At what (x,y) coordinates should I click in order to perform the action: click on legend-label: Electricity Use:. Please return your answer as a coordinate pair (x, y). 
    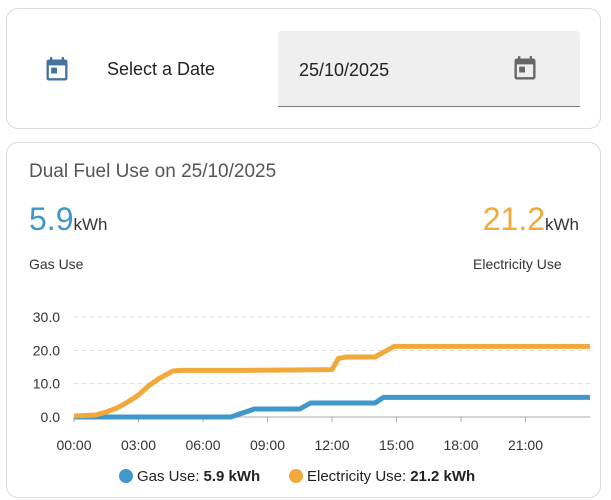
    Looking at the image, I should click on (356, 476).